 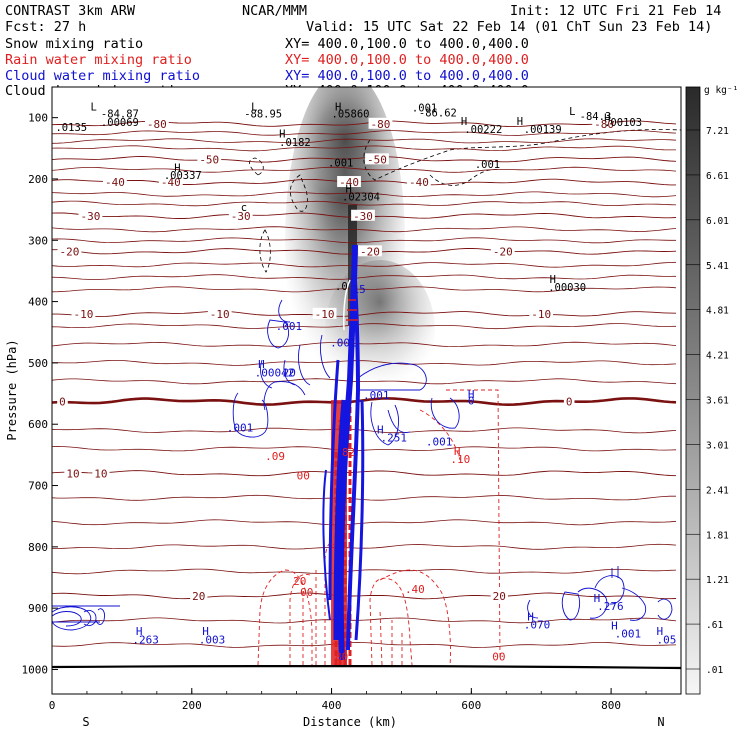 I want to click on contour-annotation: .09, so click(x=275, y=456).